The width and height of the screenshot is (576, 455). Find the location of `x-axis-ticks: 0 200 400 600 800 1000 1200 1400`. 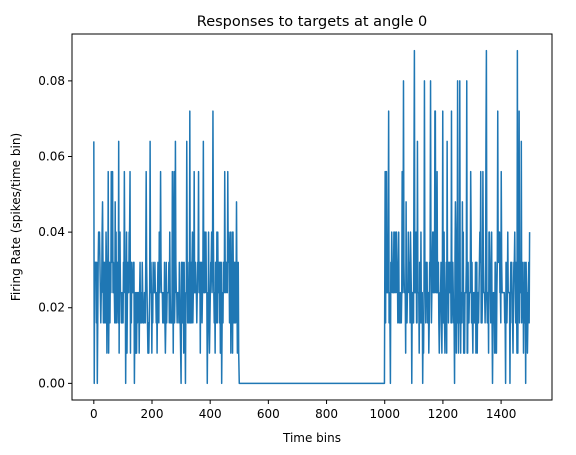

x-axis-ticks: 0 200 400 600 800 1000 1200 1400 is located at coordinates (303, 410).